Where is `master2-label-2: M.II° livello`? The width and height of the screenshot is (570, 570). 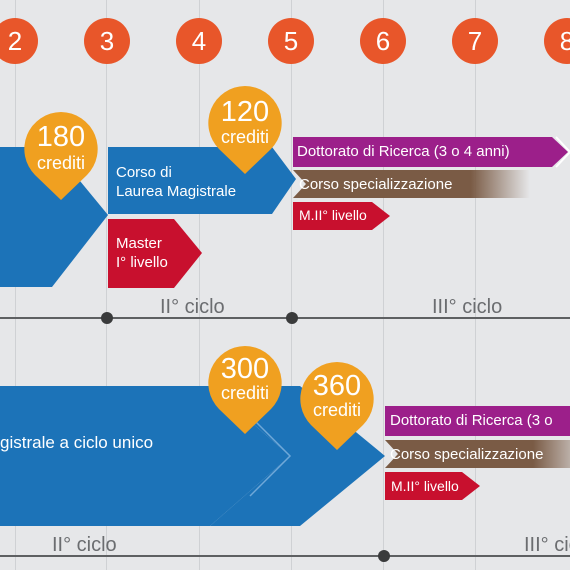
master2-label-2: M.II° livello is located at coordinates (425, 486).